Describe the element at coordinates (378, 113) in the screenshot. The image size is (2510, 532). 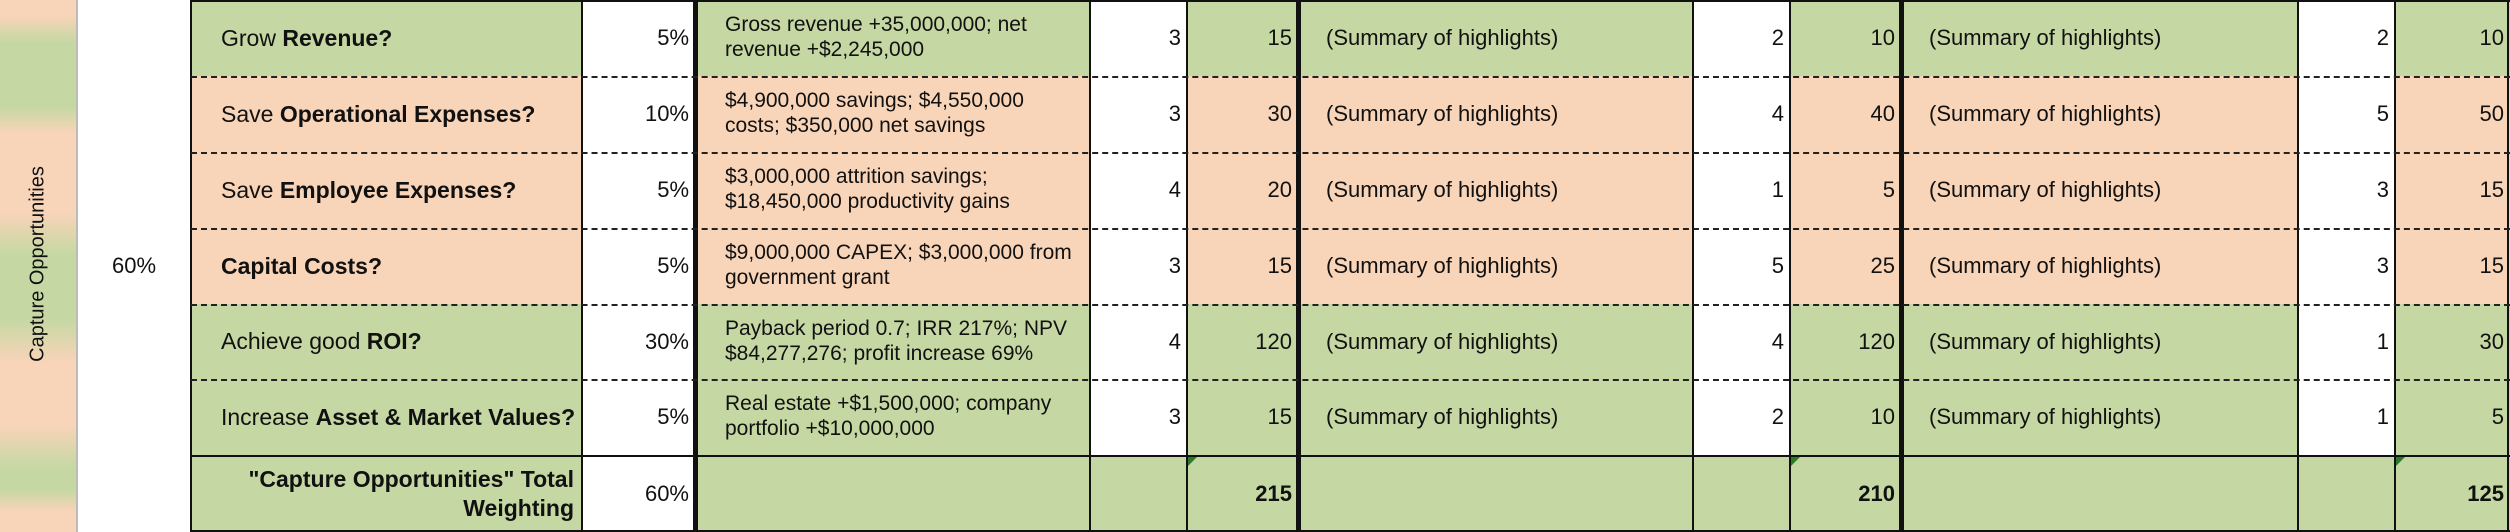
I see `criterion-label: Save Operational Expenses?` at that location.